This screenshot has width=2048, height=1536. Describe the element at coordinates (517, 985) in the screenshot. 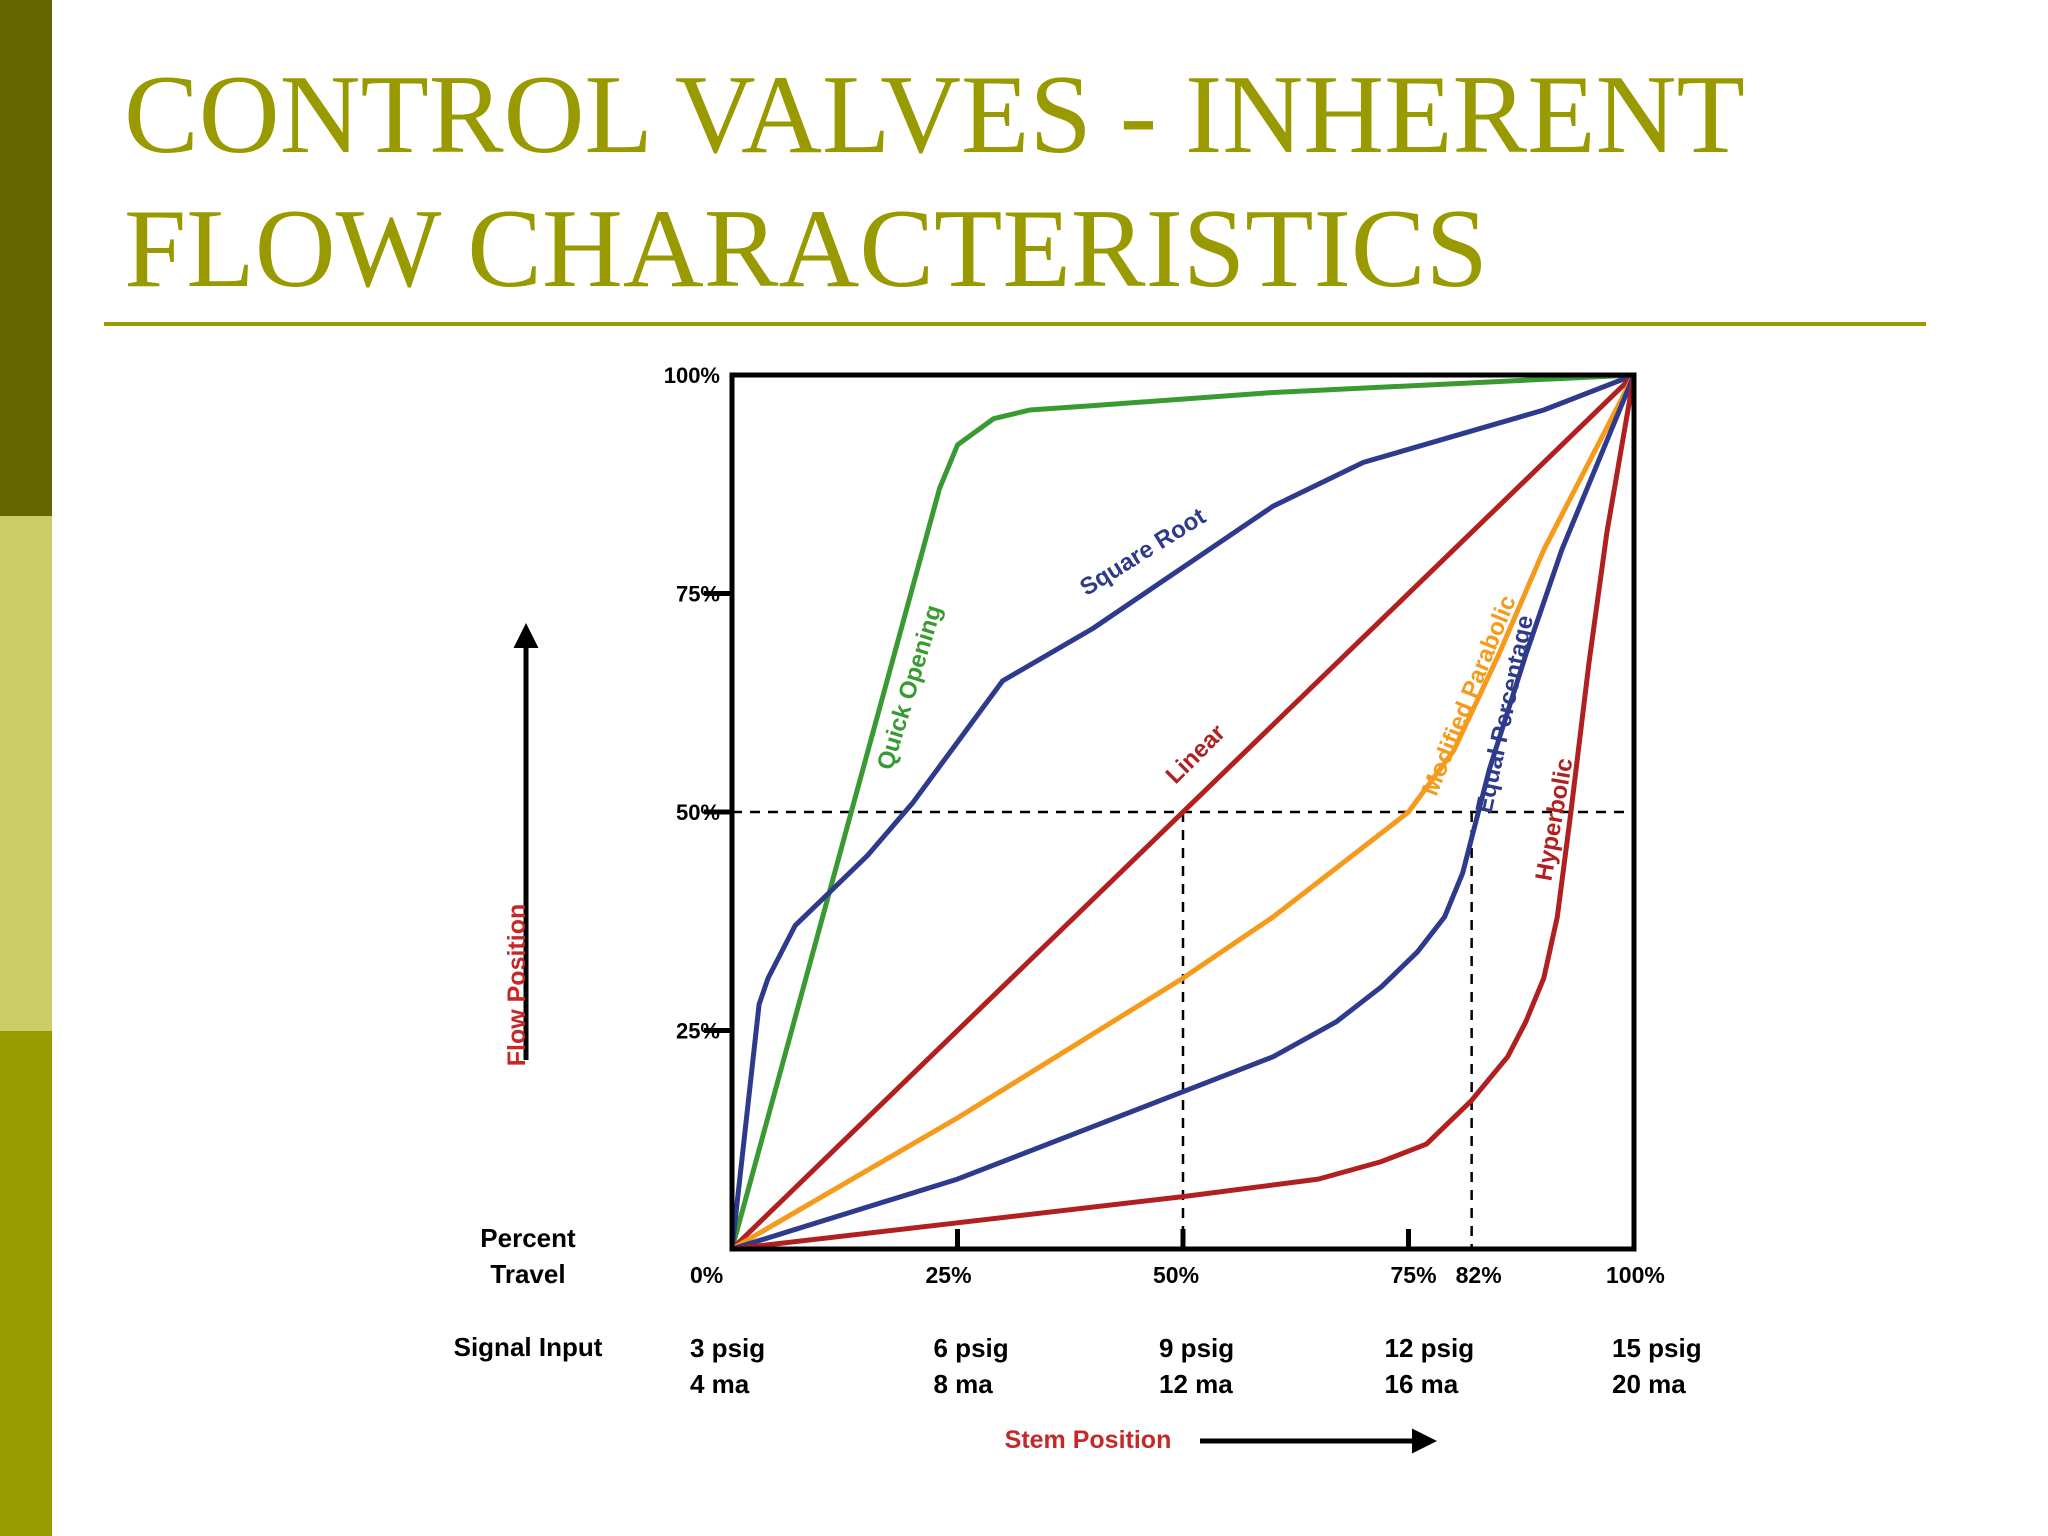

I see `y-axis-label: Flow Position` at that location.